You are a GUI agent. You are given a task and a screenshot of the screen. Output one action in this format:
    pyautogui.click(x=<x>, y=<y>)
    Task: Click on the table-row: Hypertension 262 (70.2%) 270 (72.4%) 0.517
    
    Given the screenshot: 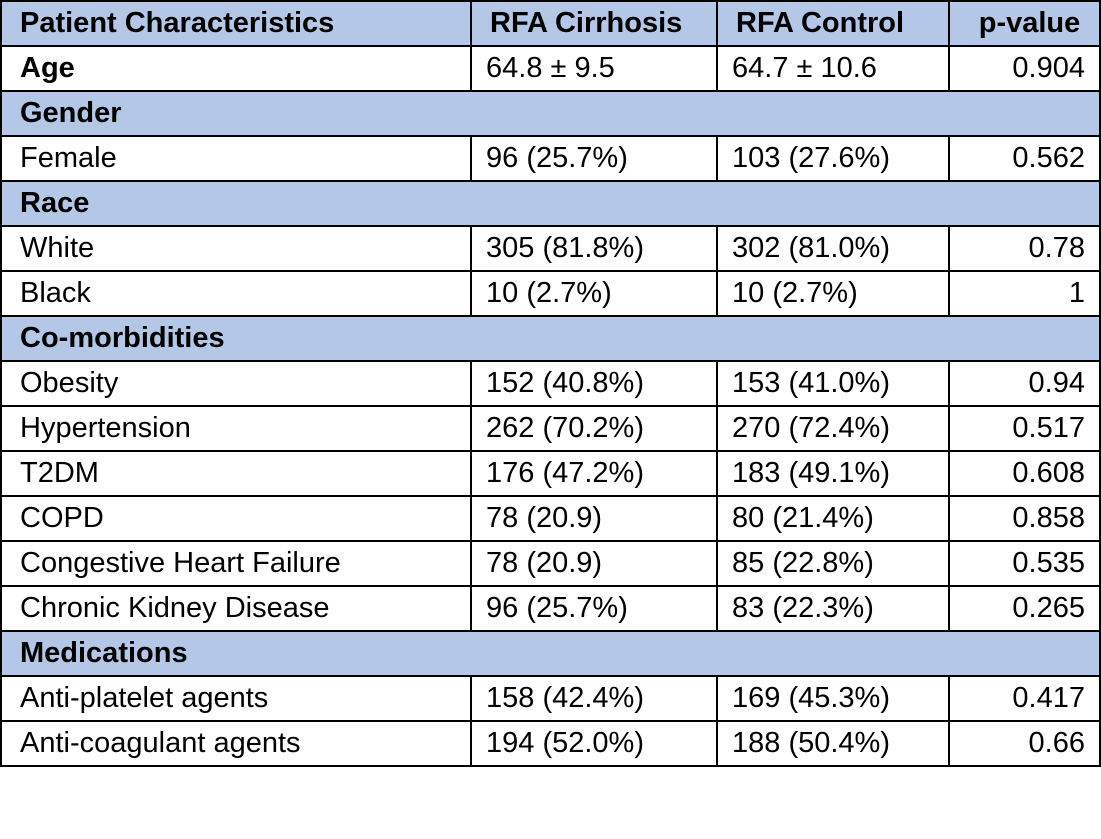 What is the action you would take?
    pyautogui.click(x=550, y=428)
    